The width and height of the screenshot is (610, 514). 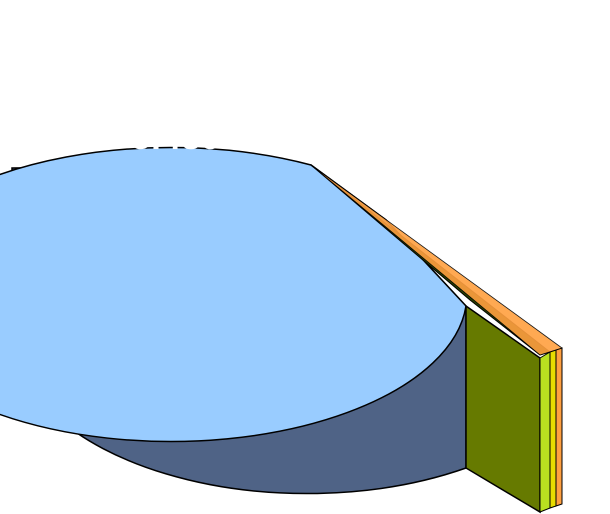 I want to click on slice-small-3-edge, so click(x=559, y=427).